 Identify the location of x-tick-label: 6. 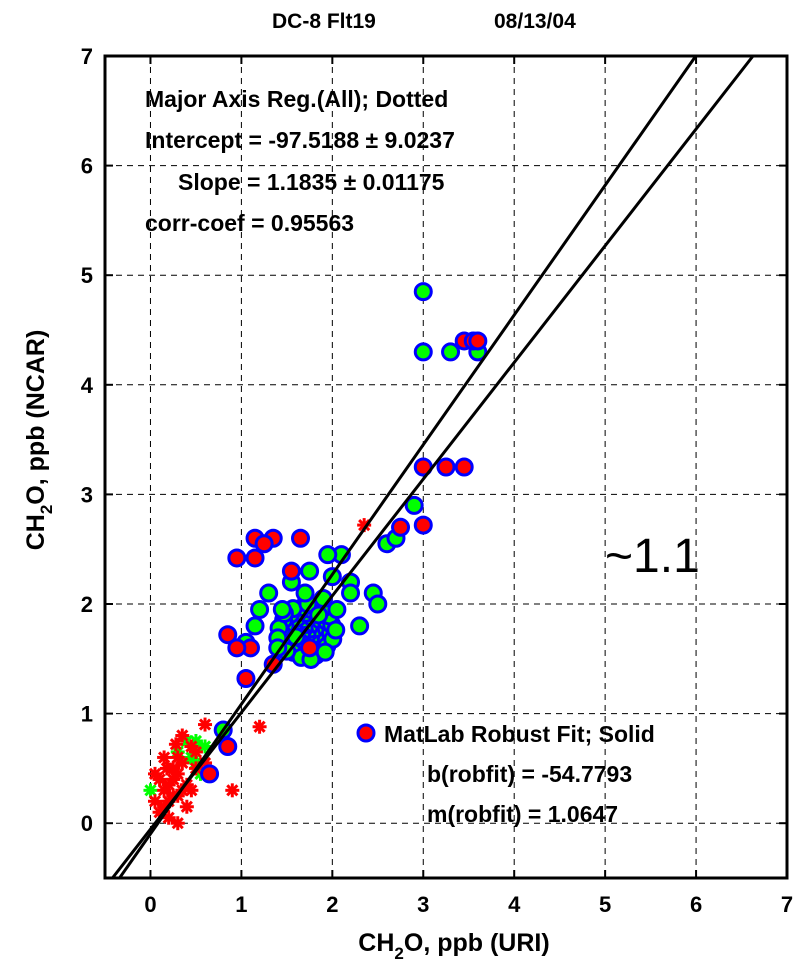
(696, 904).